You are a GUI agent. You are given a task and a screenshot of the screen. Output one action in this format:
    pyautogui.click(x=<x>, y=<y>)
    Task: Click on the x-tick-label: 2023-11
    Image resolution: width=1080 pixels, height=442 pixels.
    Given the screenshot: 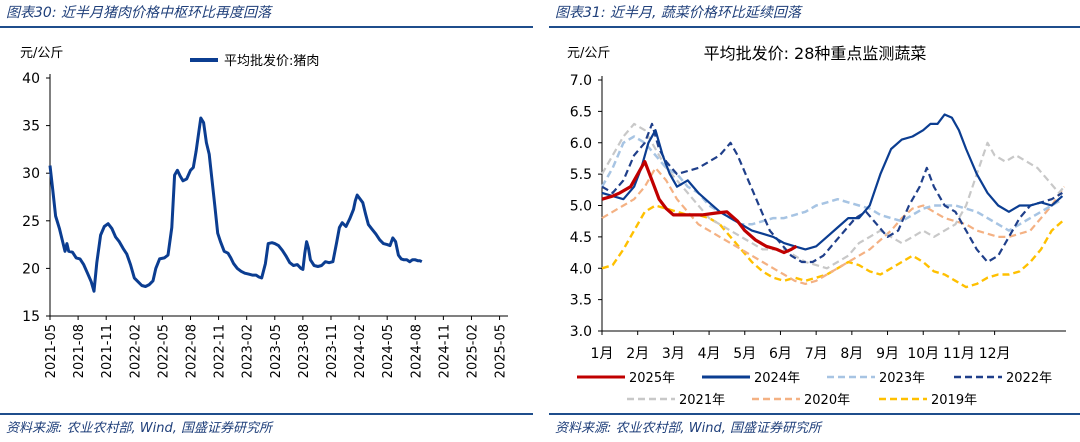 What is the action you would take?
    pyautogui.click(x=332, y=351)
    